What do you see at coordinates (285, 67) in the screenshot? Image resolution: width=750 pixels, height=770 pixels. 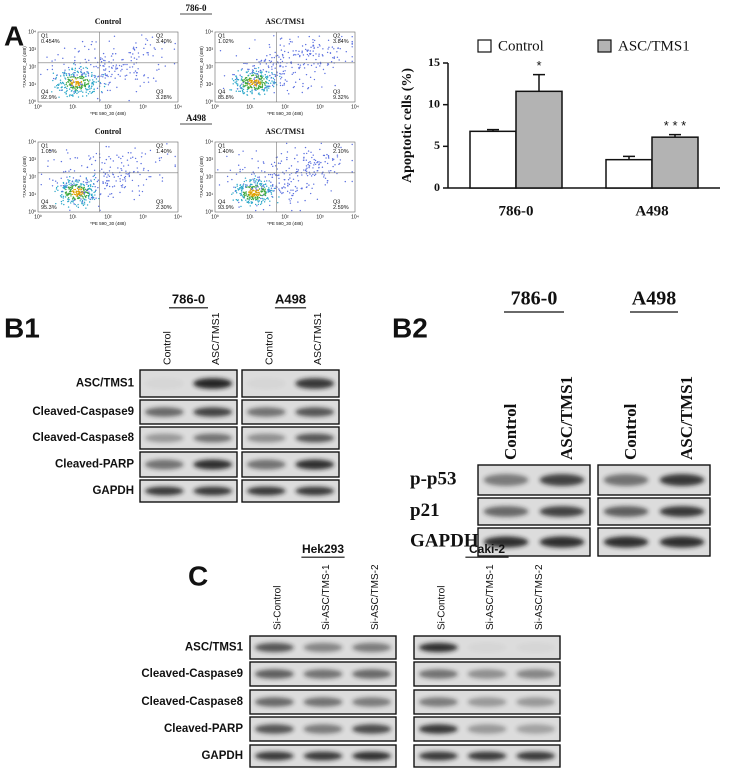 I see `plot-frame` at bounding box center [285, 67].